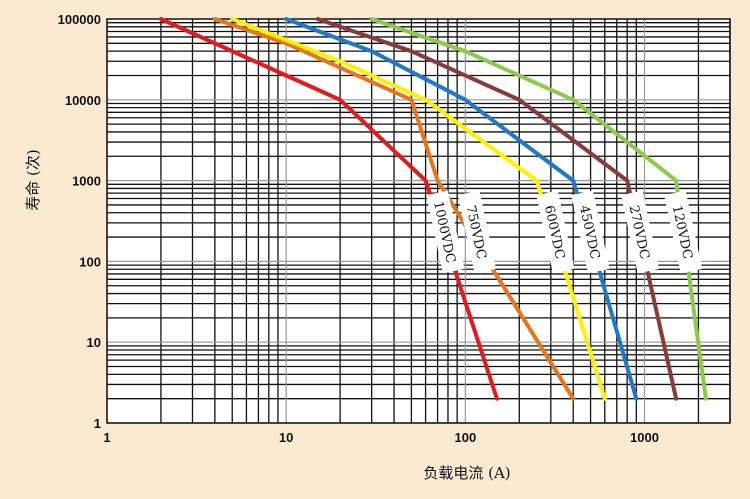  I want to click on series-label-1000vdc: 1000VDC, so click(445, 232).